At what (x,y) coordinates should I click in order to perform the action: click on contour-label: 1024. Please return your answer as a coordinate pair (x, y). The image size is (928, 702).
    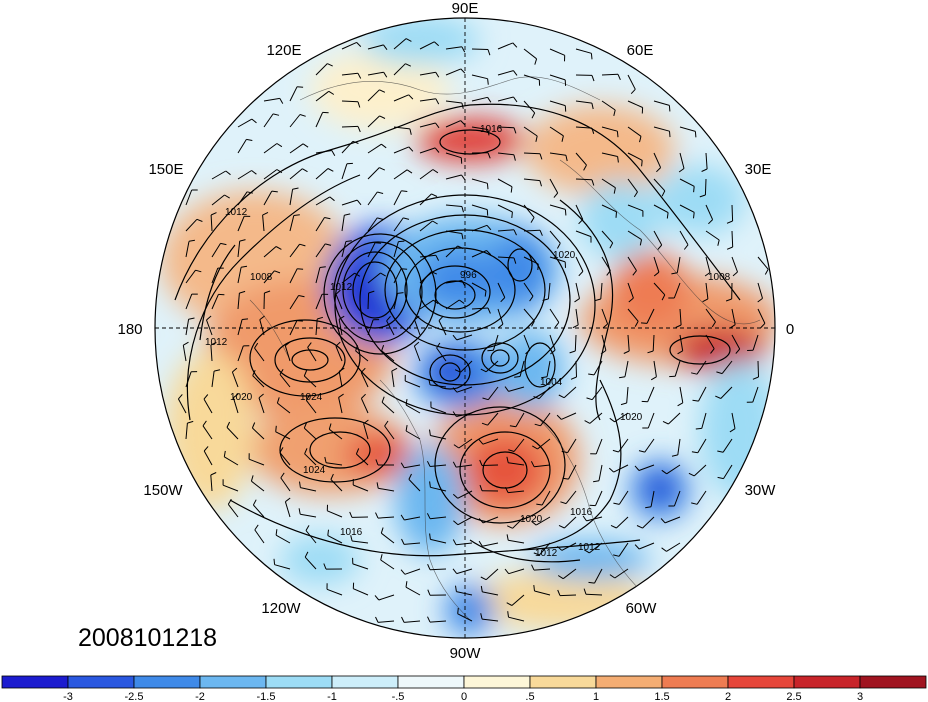
    Looking at the image, I should click on (314, 470).